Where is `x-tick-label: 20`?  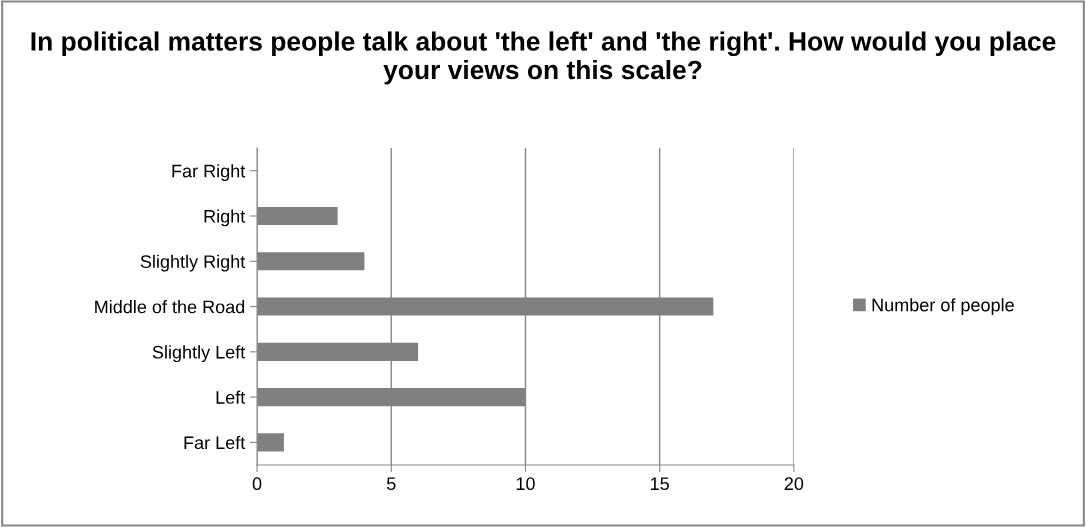 x-tick-label: 20 is located at coordinates (794, 484).